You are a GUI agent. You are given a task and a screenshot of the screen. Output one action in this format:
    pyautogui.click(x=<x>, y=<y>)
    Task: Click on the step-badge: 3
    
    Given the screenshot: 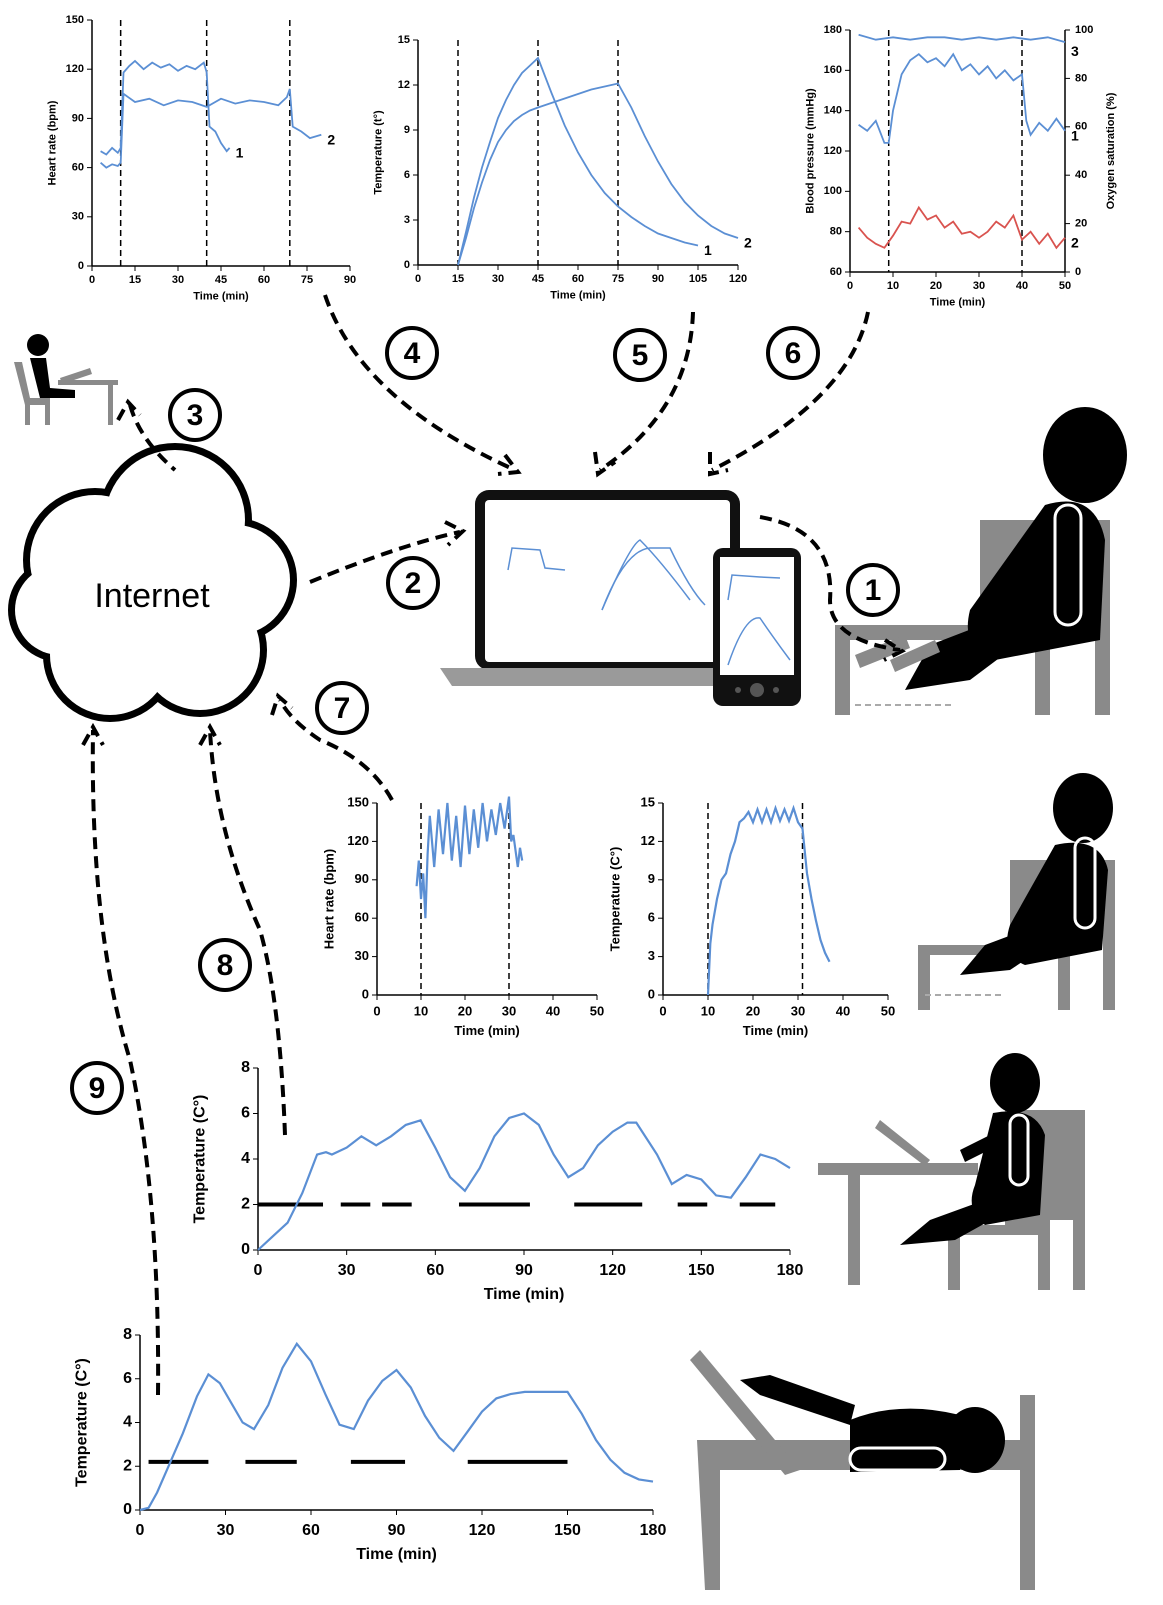 What is the action you would take?
    pyautogui.click(x=195, y=415)
    